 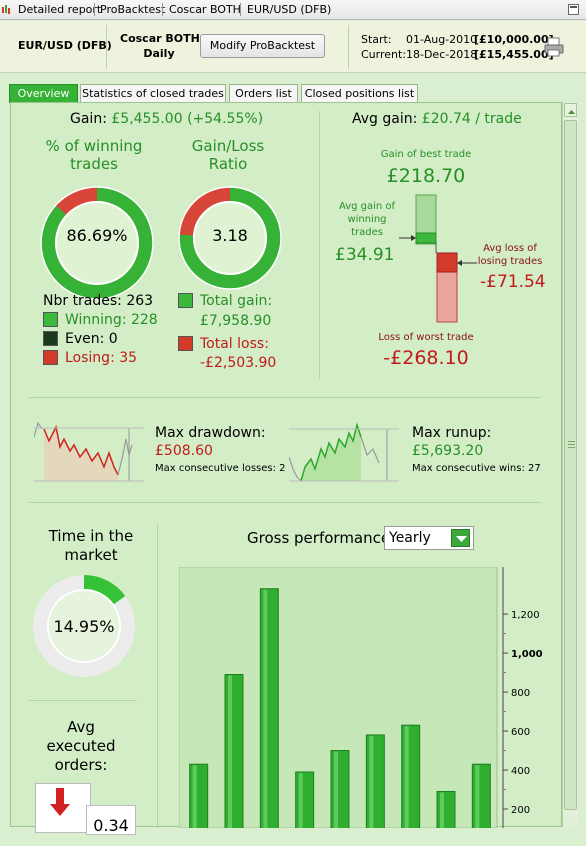 What do you see at coordinates (510, 255) in the screenshot?
I see `avg-loss-label: Avg loss of losing trades` at bounding box center [510, 255].